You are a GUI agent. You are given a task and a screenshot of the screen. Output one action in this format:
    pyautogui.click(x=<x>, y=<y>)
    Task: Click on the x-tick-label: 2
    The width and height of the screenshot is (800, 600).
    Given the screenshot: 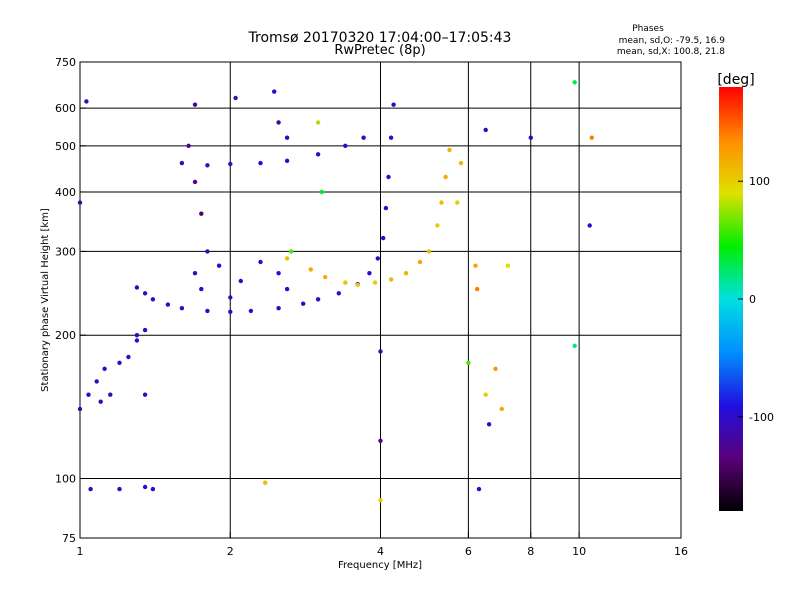 What is the action you would take?
    pyautogui.click(x=230, y=551)
    